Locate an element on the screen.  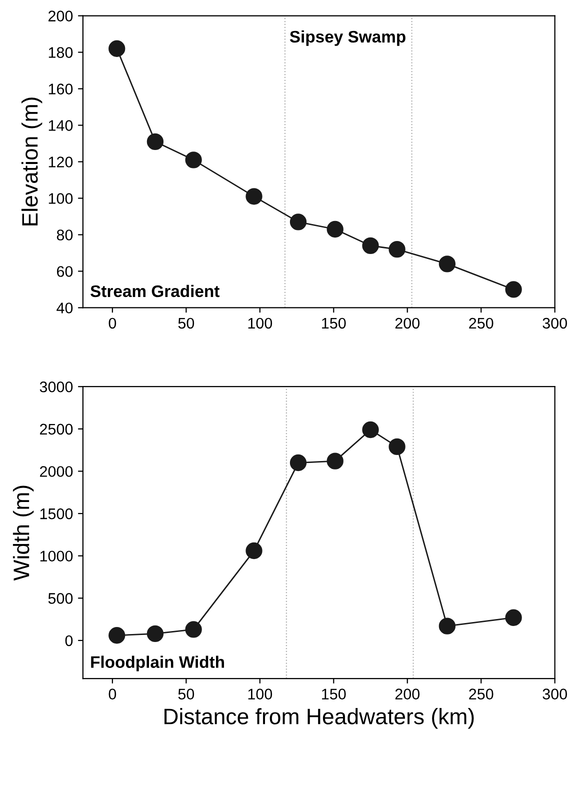
y-tick-label: 500 is located at coordinates (60, 598).